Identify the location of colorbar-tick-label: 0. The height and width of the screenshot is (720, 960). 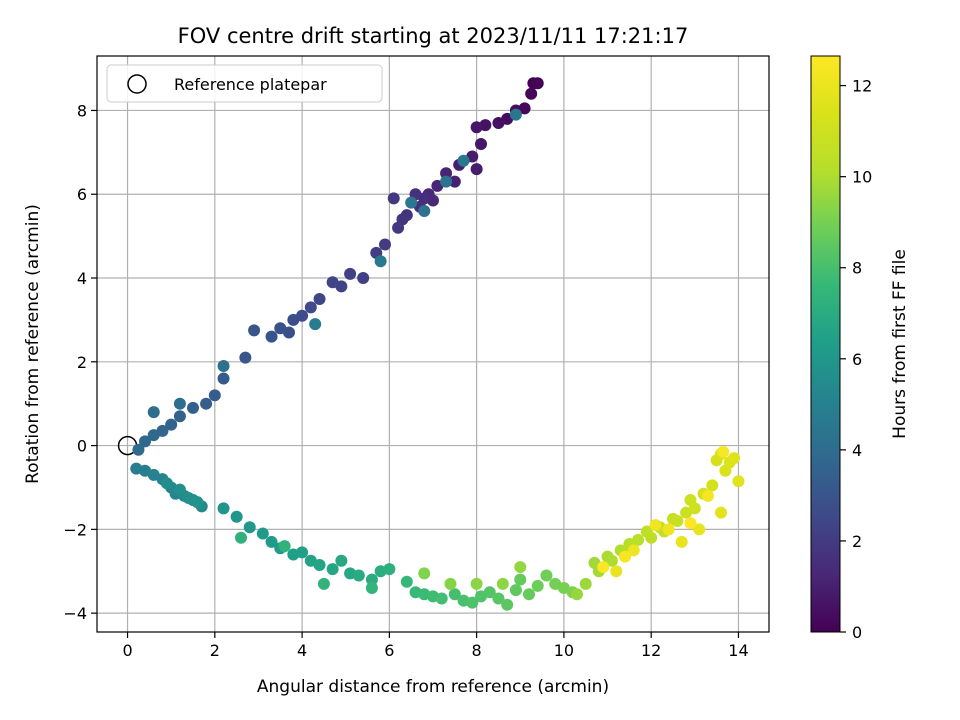
(857, 632).